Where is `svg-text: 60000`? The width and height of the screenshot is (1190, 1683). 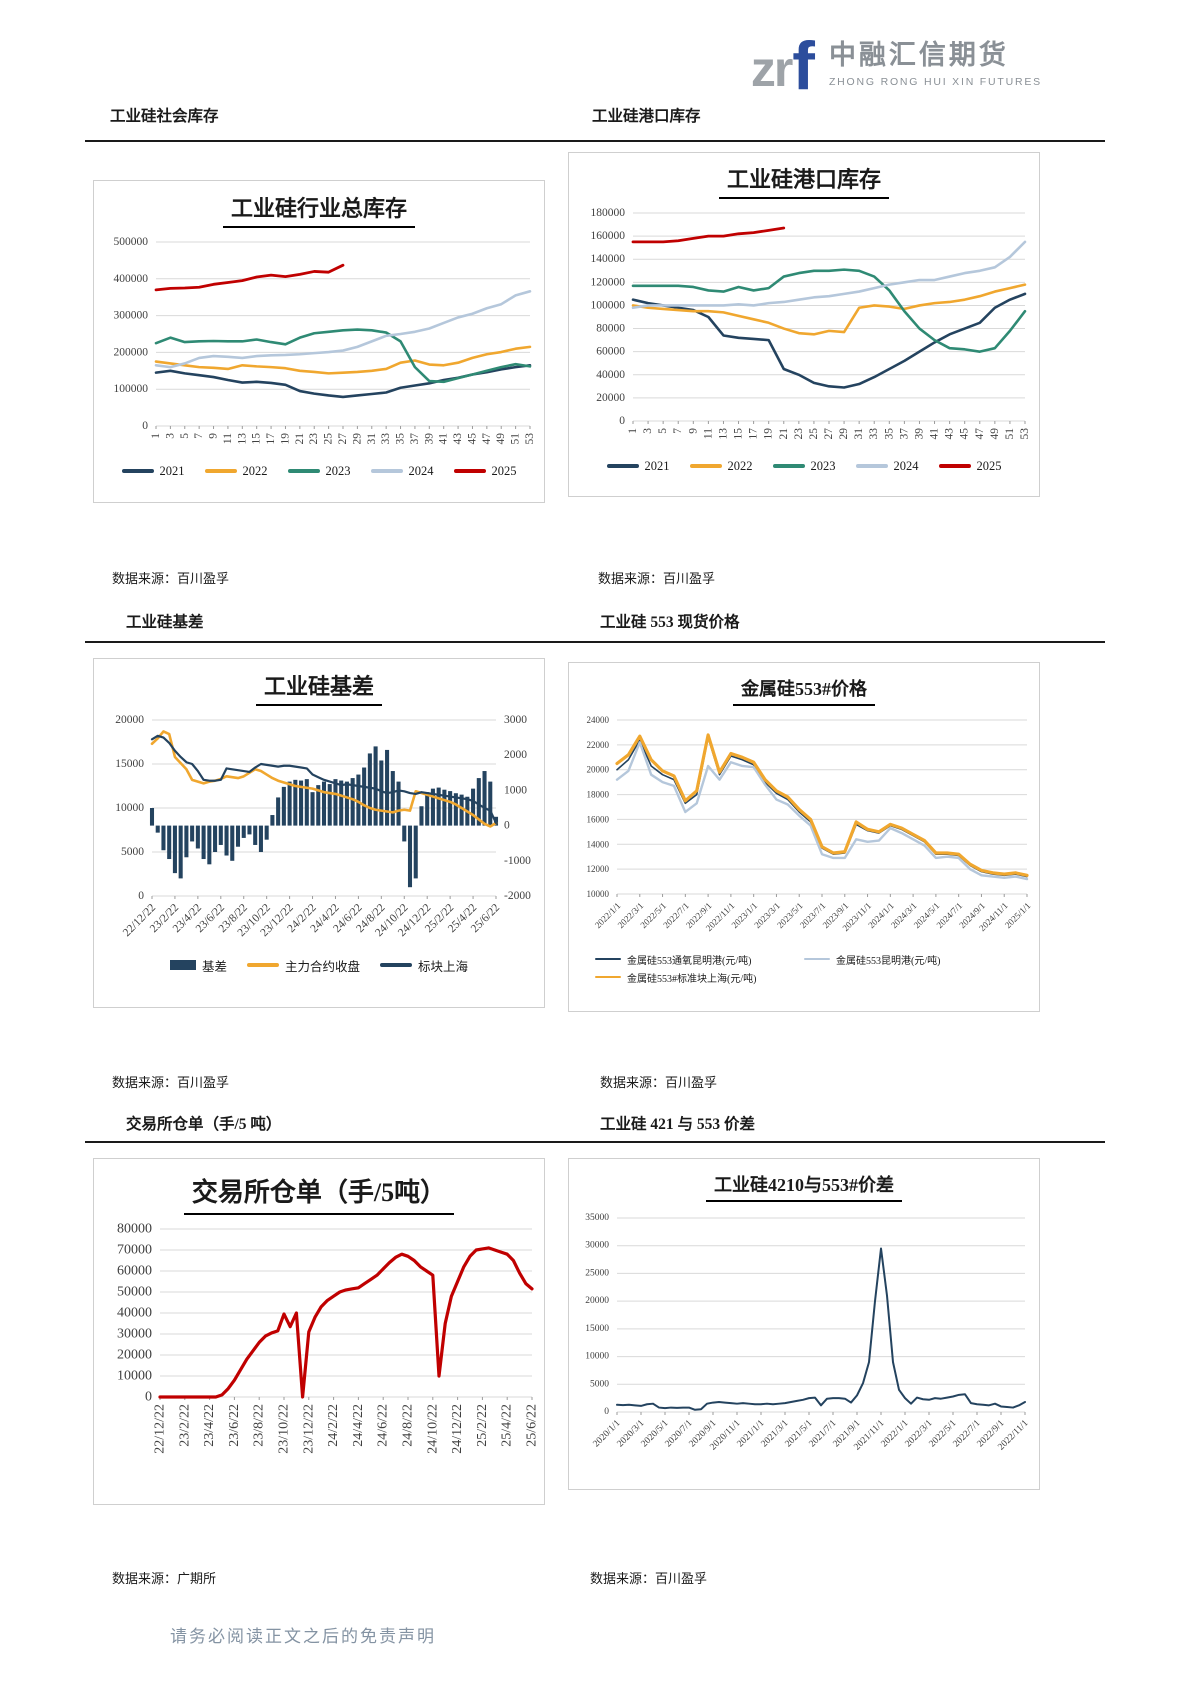 svg-text: 60000 is located at coordinates (134, 1270).